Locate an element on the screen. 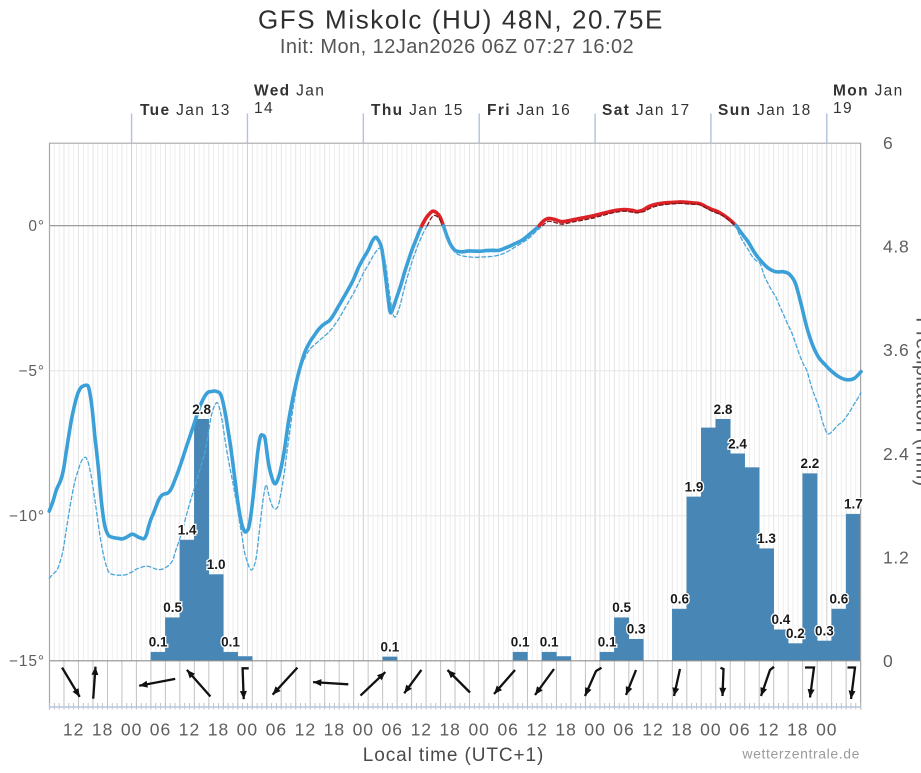 The image size is (921, 773). svg-text: 0.4 is located at coordinates (781, 619).